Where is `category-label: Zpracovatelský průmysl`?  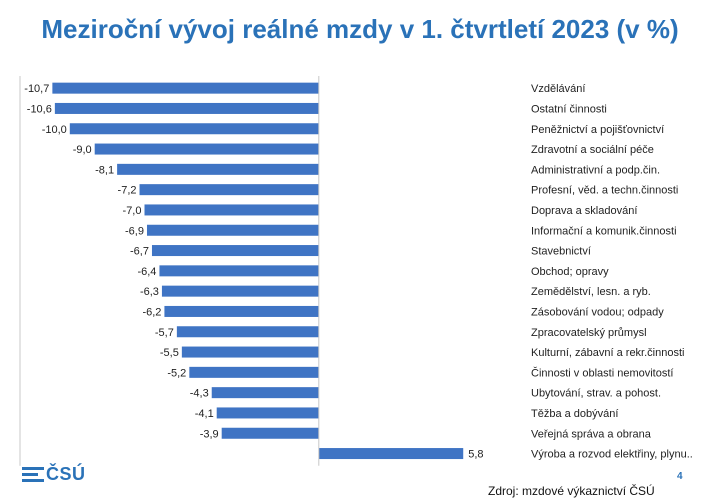
category-label: Zpracovatelský průmysl is located at coordinates (589, 333).